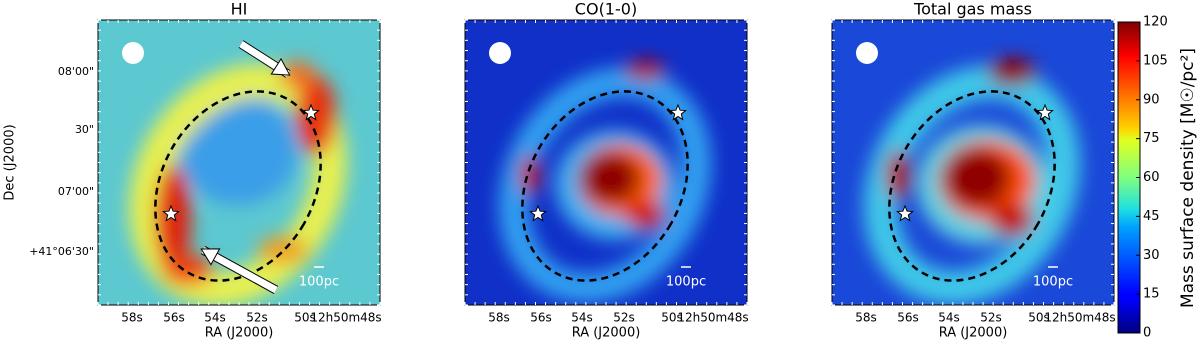 The width and height of the screenshot is (1200, 347). I want to click on y-tick-label: 07'00", so click(76, 191).